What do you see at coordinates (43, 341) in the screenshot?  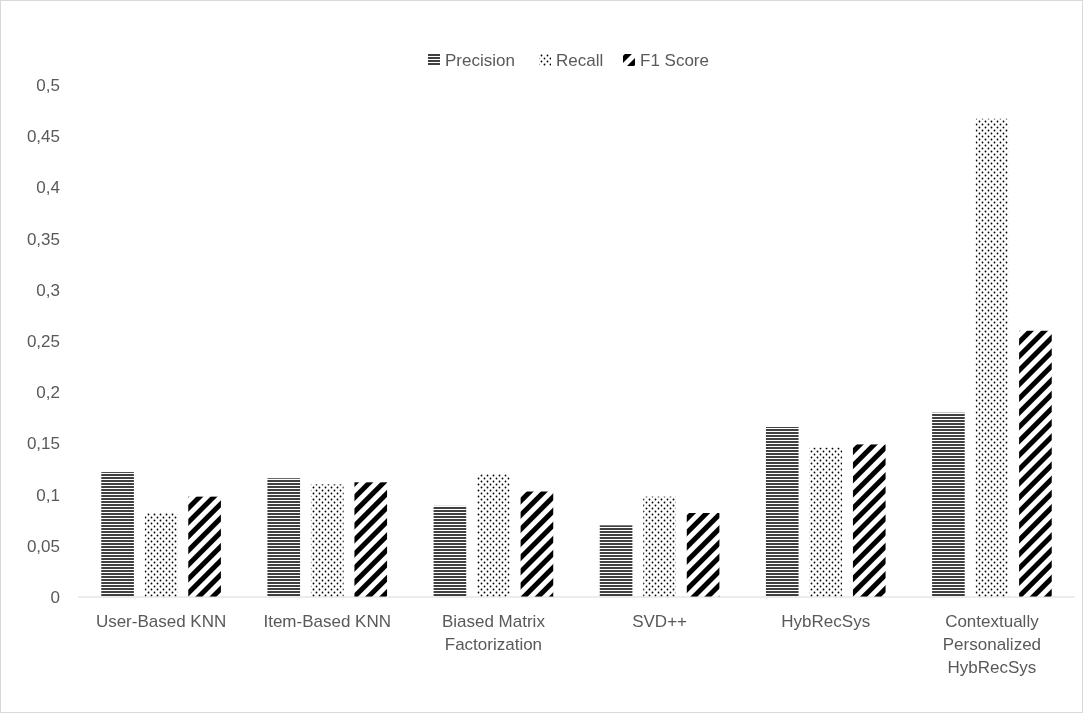 I see `y-tick-label: 0,25` at bounding box center [43, 341].